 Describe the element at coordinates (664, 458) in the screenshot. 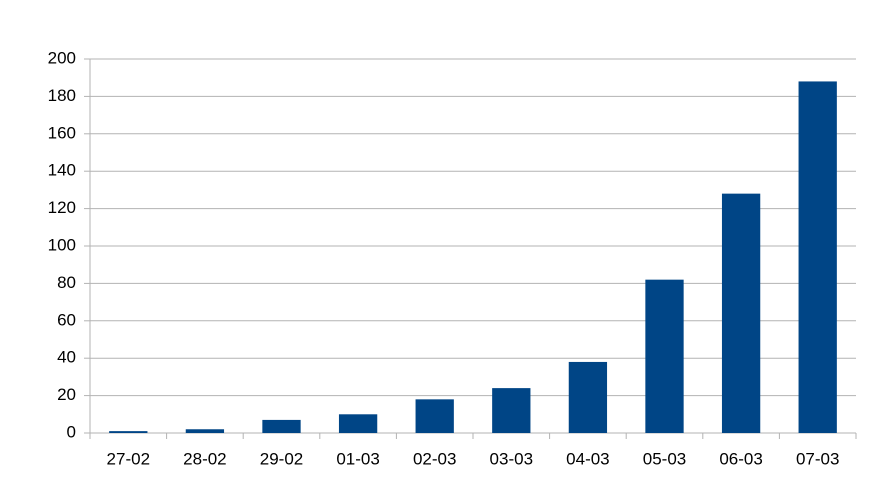

I see `x-tick-label: 05-03` at that location.